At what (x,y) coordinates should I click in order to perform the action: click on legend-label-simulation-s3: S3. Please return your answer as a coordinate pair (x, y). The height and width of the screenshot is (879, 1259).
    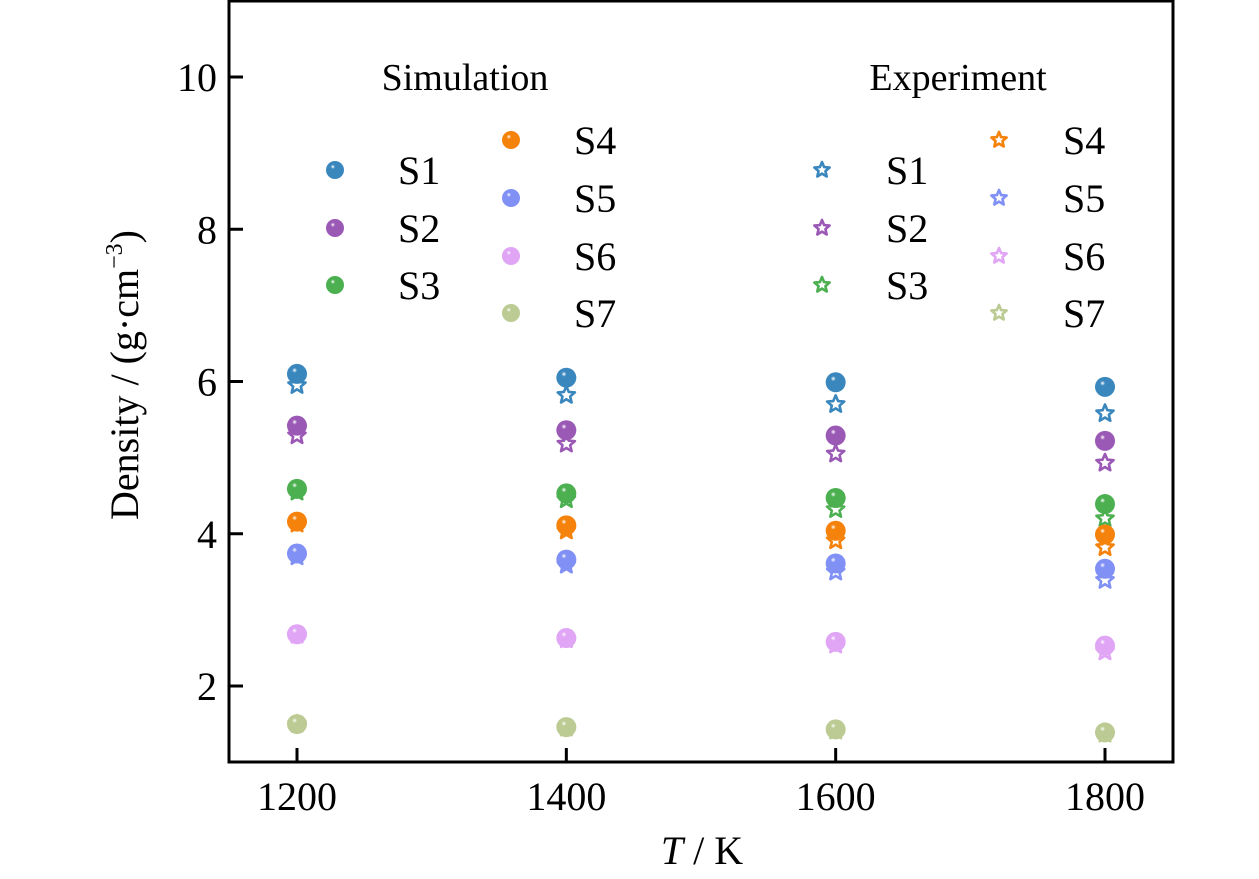
    Looking at the image, I should click on (419, 285).